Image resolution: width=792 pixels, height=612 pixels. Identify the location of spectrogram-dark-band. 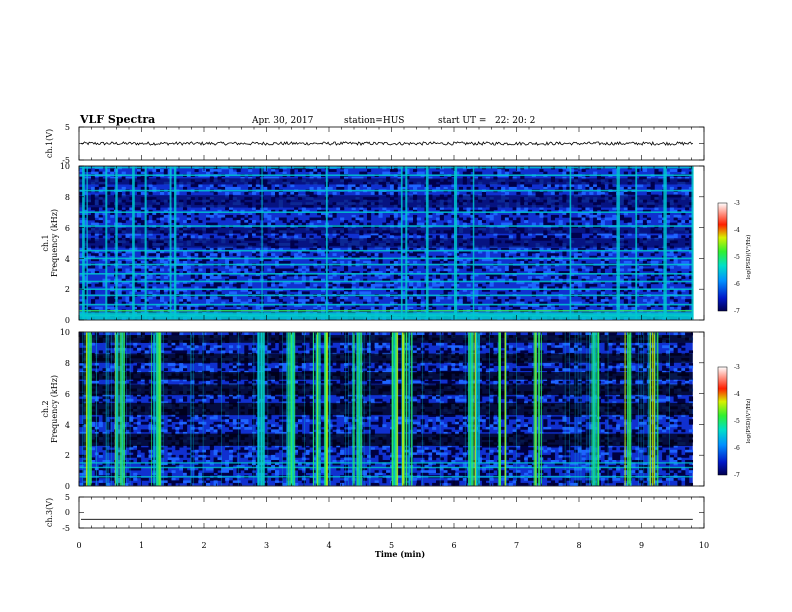
(386, 201).